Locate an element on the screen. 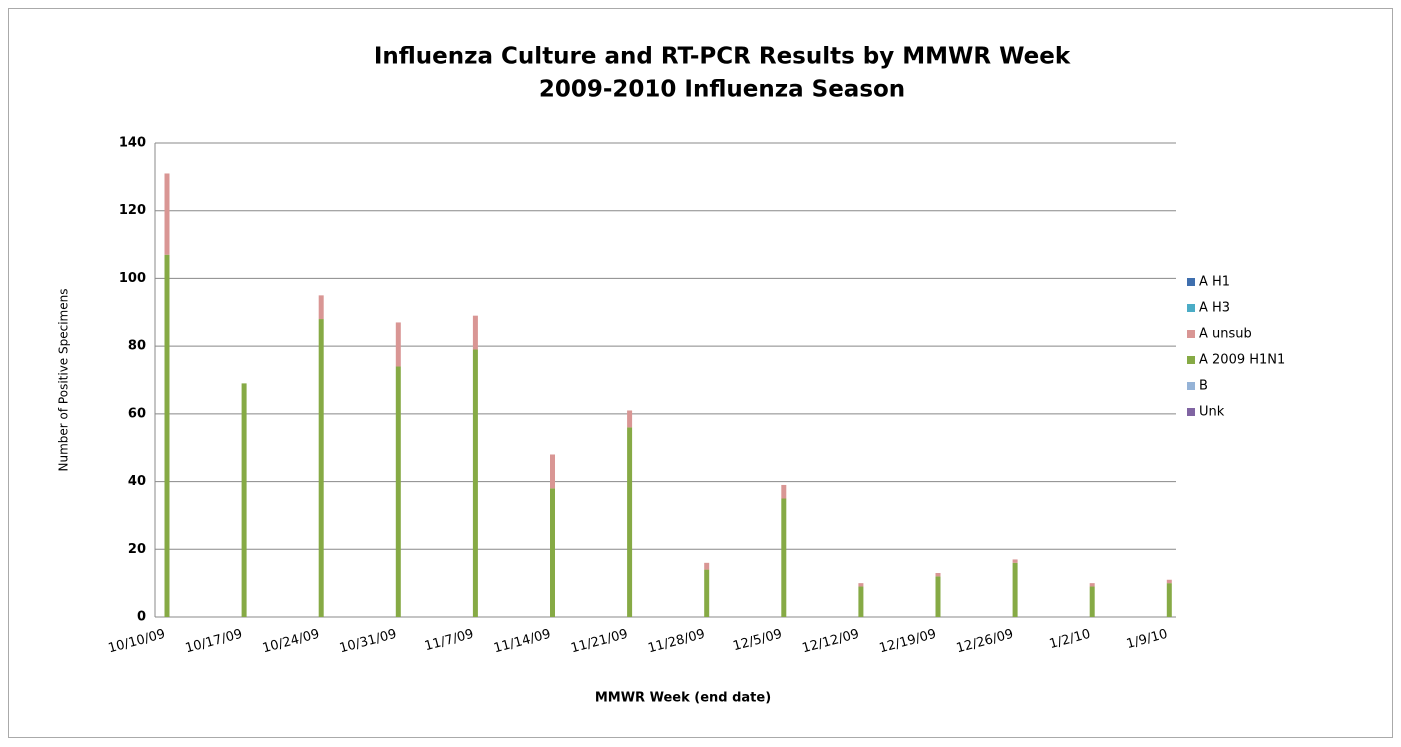 The width and height of the screenshot is (1401, 747). y-tick-label: 20 is located at coordinates (137, 549).